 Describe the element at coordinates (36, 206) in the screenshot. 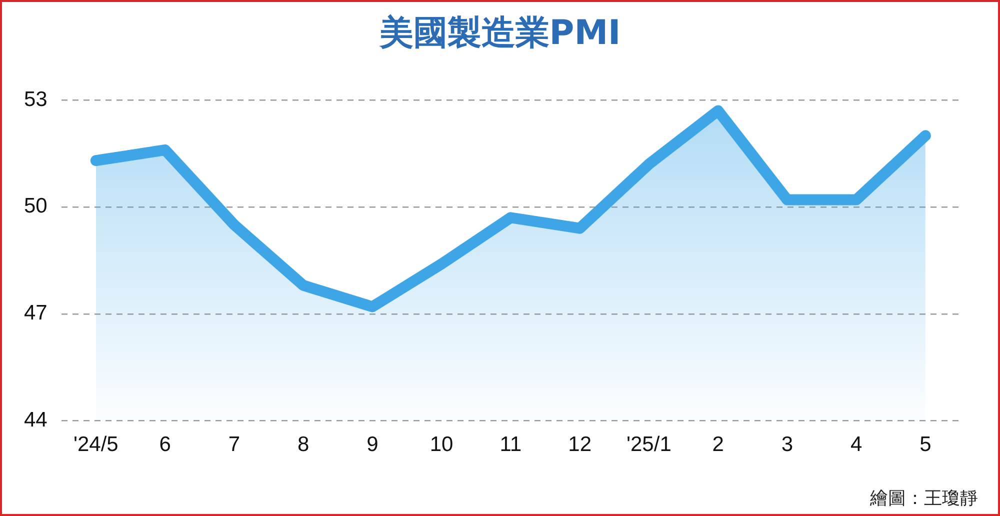

I see `y-tick-label: 50` at that location.